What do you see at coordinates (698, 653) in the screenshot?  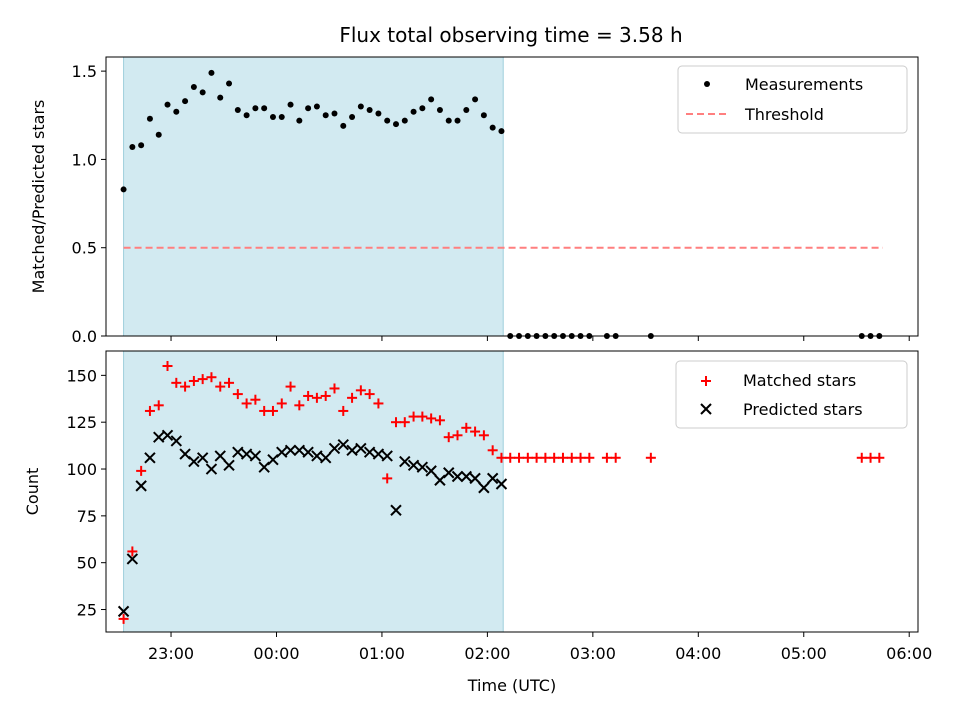 I see `x-tick-label: 04:00` at bounding box center [698, 653].